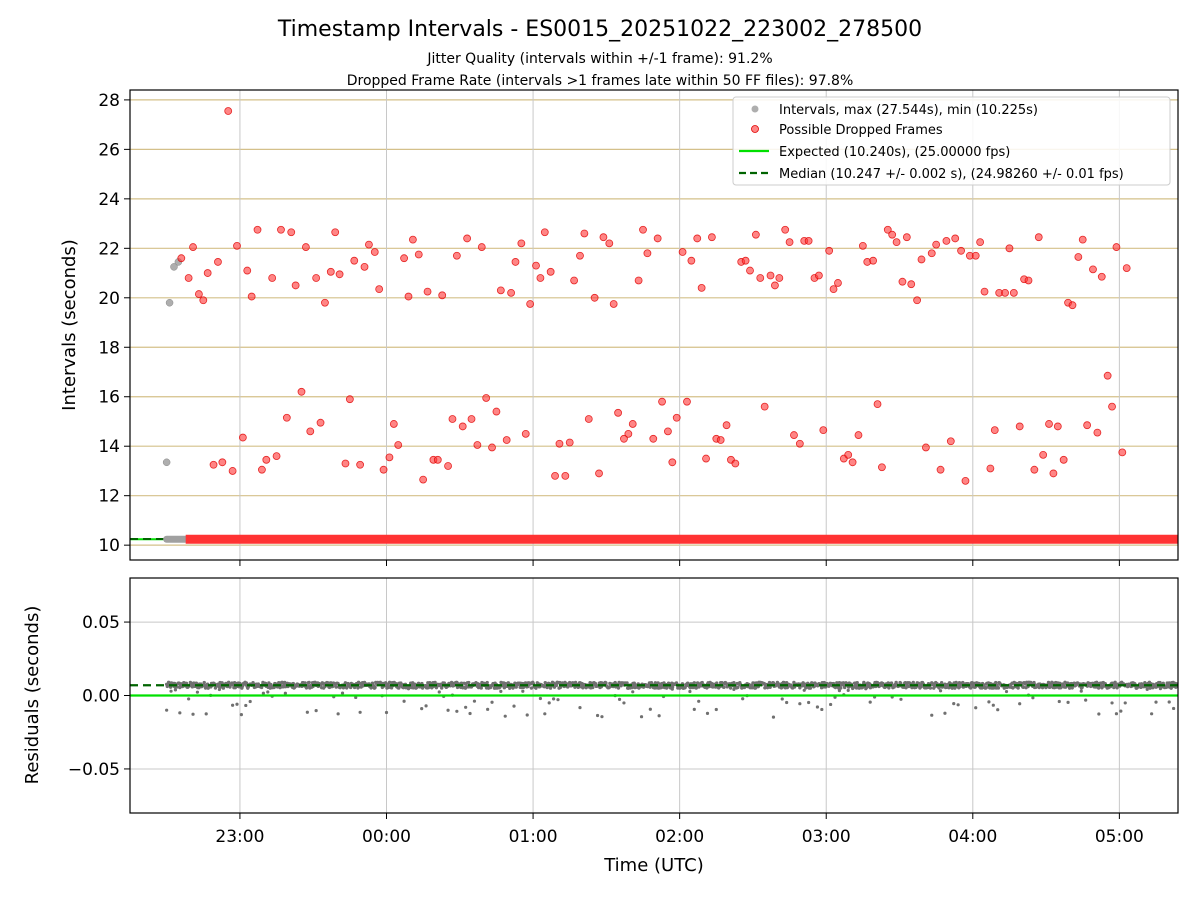 The width and height of the screenshot is (1200, 900). I want to click on legend-dropped-marker, so click(755, 129).